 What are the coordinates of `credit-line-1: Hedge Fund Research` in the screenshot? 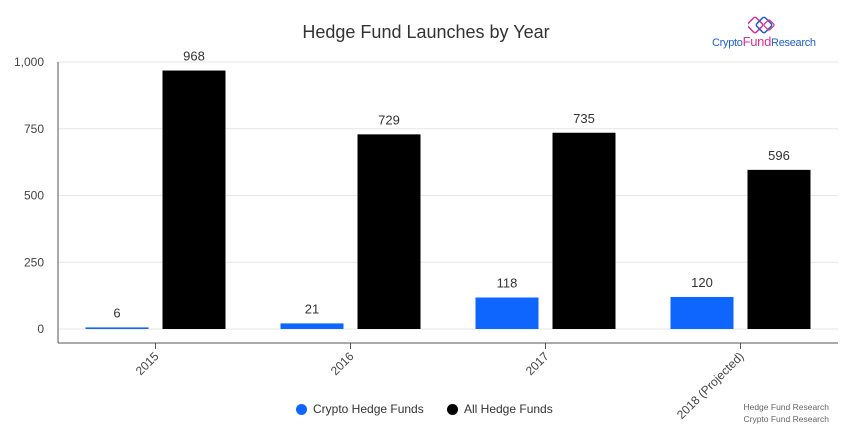 It's located at (786, 407).